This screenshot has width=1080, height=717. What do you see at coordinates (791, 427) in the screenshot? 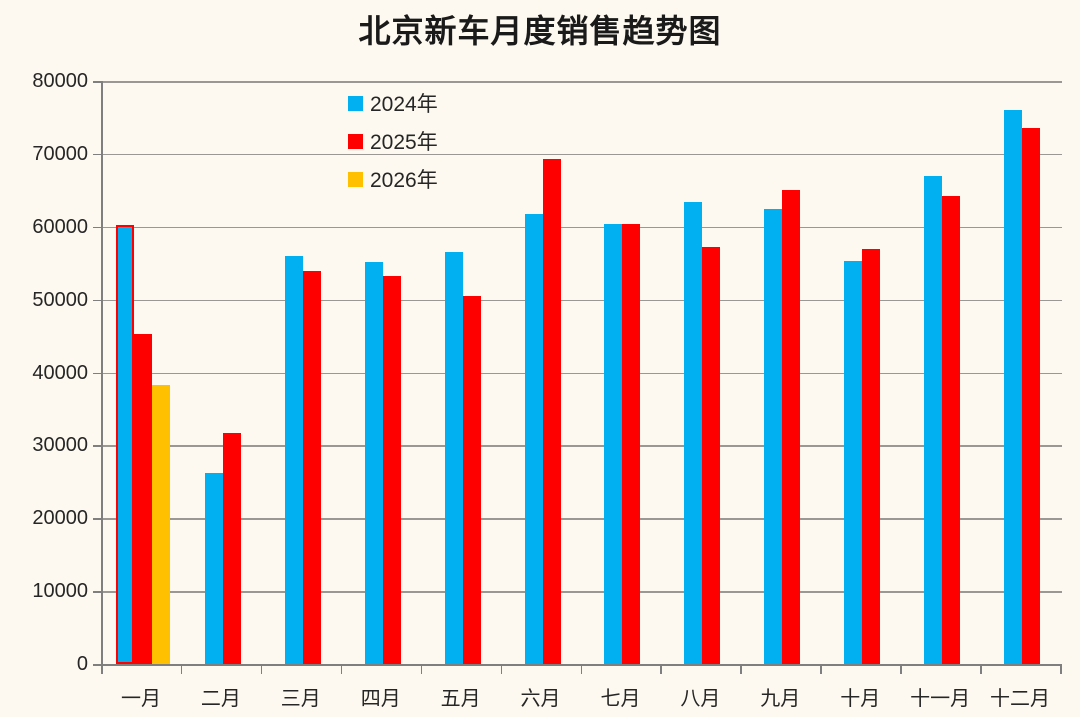
I see `bar-2025年-九月` at bounding box center [791, 427].